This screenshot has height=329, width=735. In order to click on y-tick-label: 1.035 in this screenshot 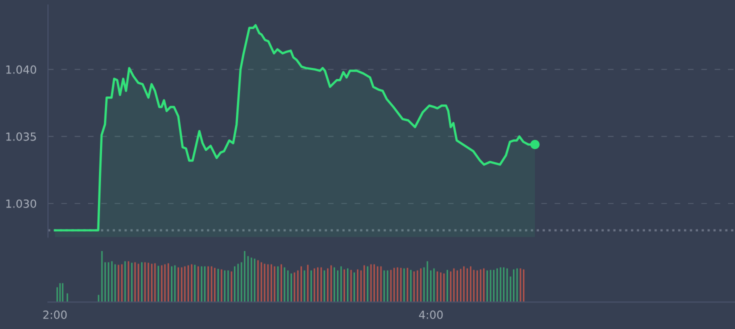, I will do `click(21, 136)`.